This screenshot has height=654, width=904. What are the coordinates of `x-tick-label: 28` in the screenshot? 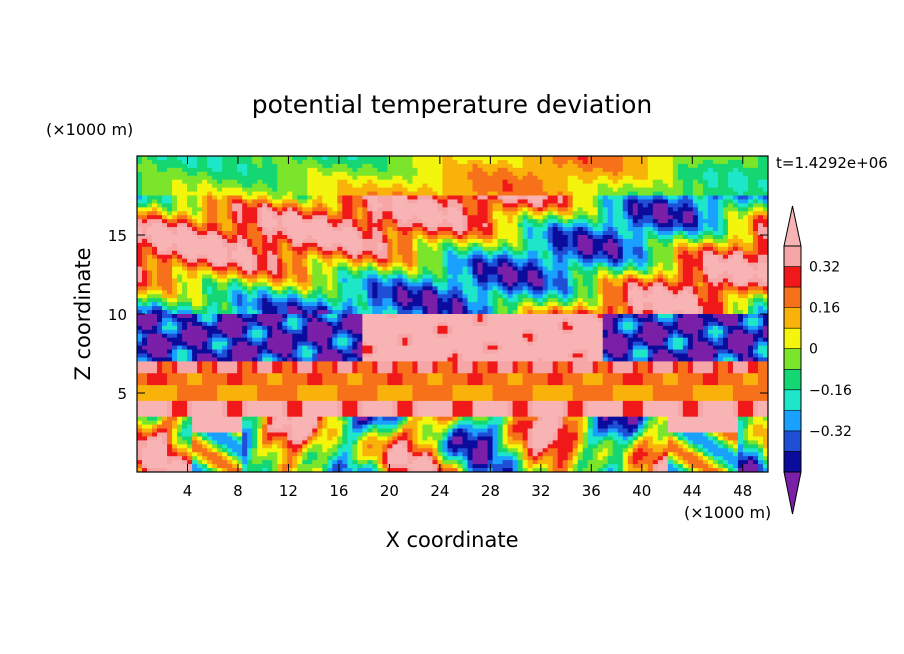 It's located at (490, 491).